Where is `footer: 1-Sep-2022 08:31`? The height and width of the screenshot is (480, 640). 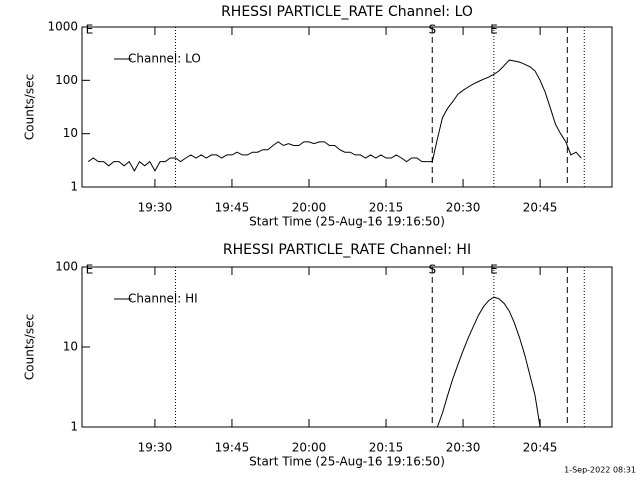 footer: 1-Sep-2022 08:31 is located at coordinates (600, 470).